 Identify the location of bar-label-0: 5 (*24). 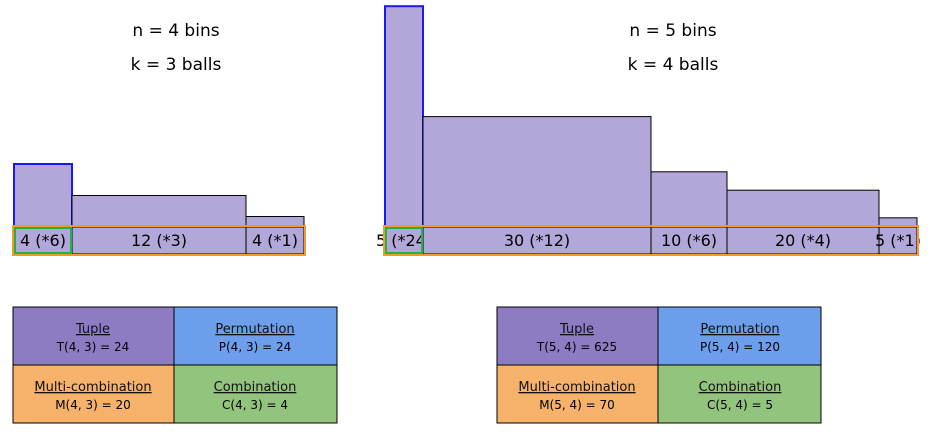
(404, 240).